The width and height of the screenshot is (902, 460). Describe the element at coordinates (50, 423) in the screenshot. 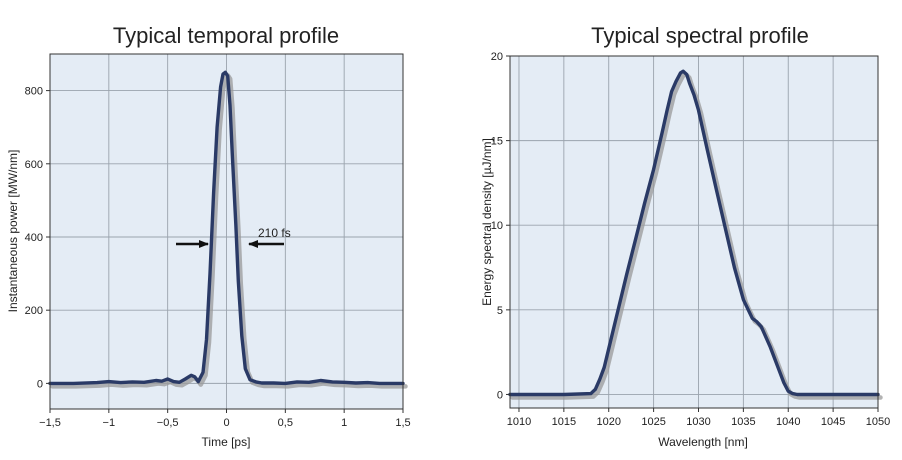

I see `temporal-x-tick-label: −1,5` at that location.